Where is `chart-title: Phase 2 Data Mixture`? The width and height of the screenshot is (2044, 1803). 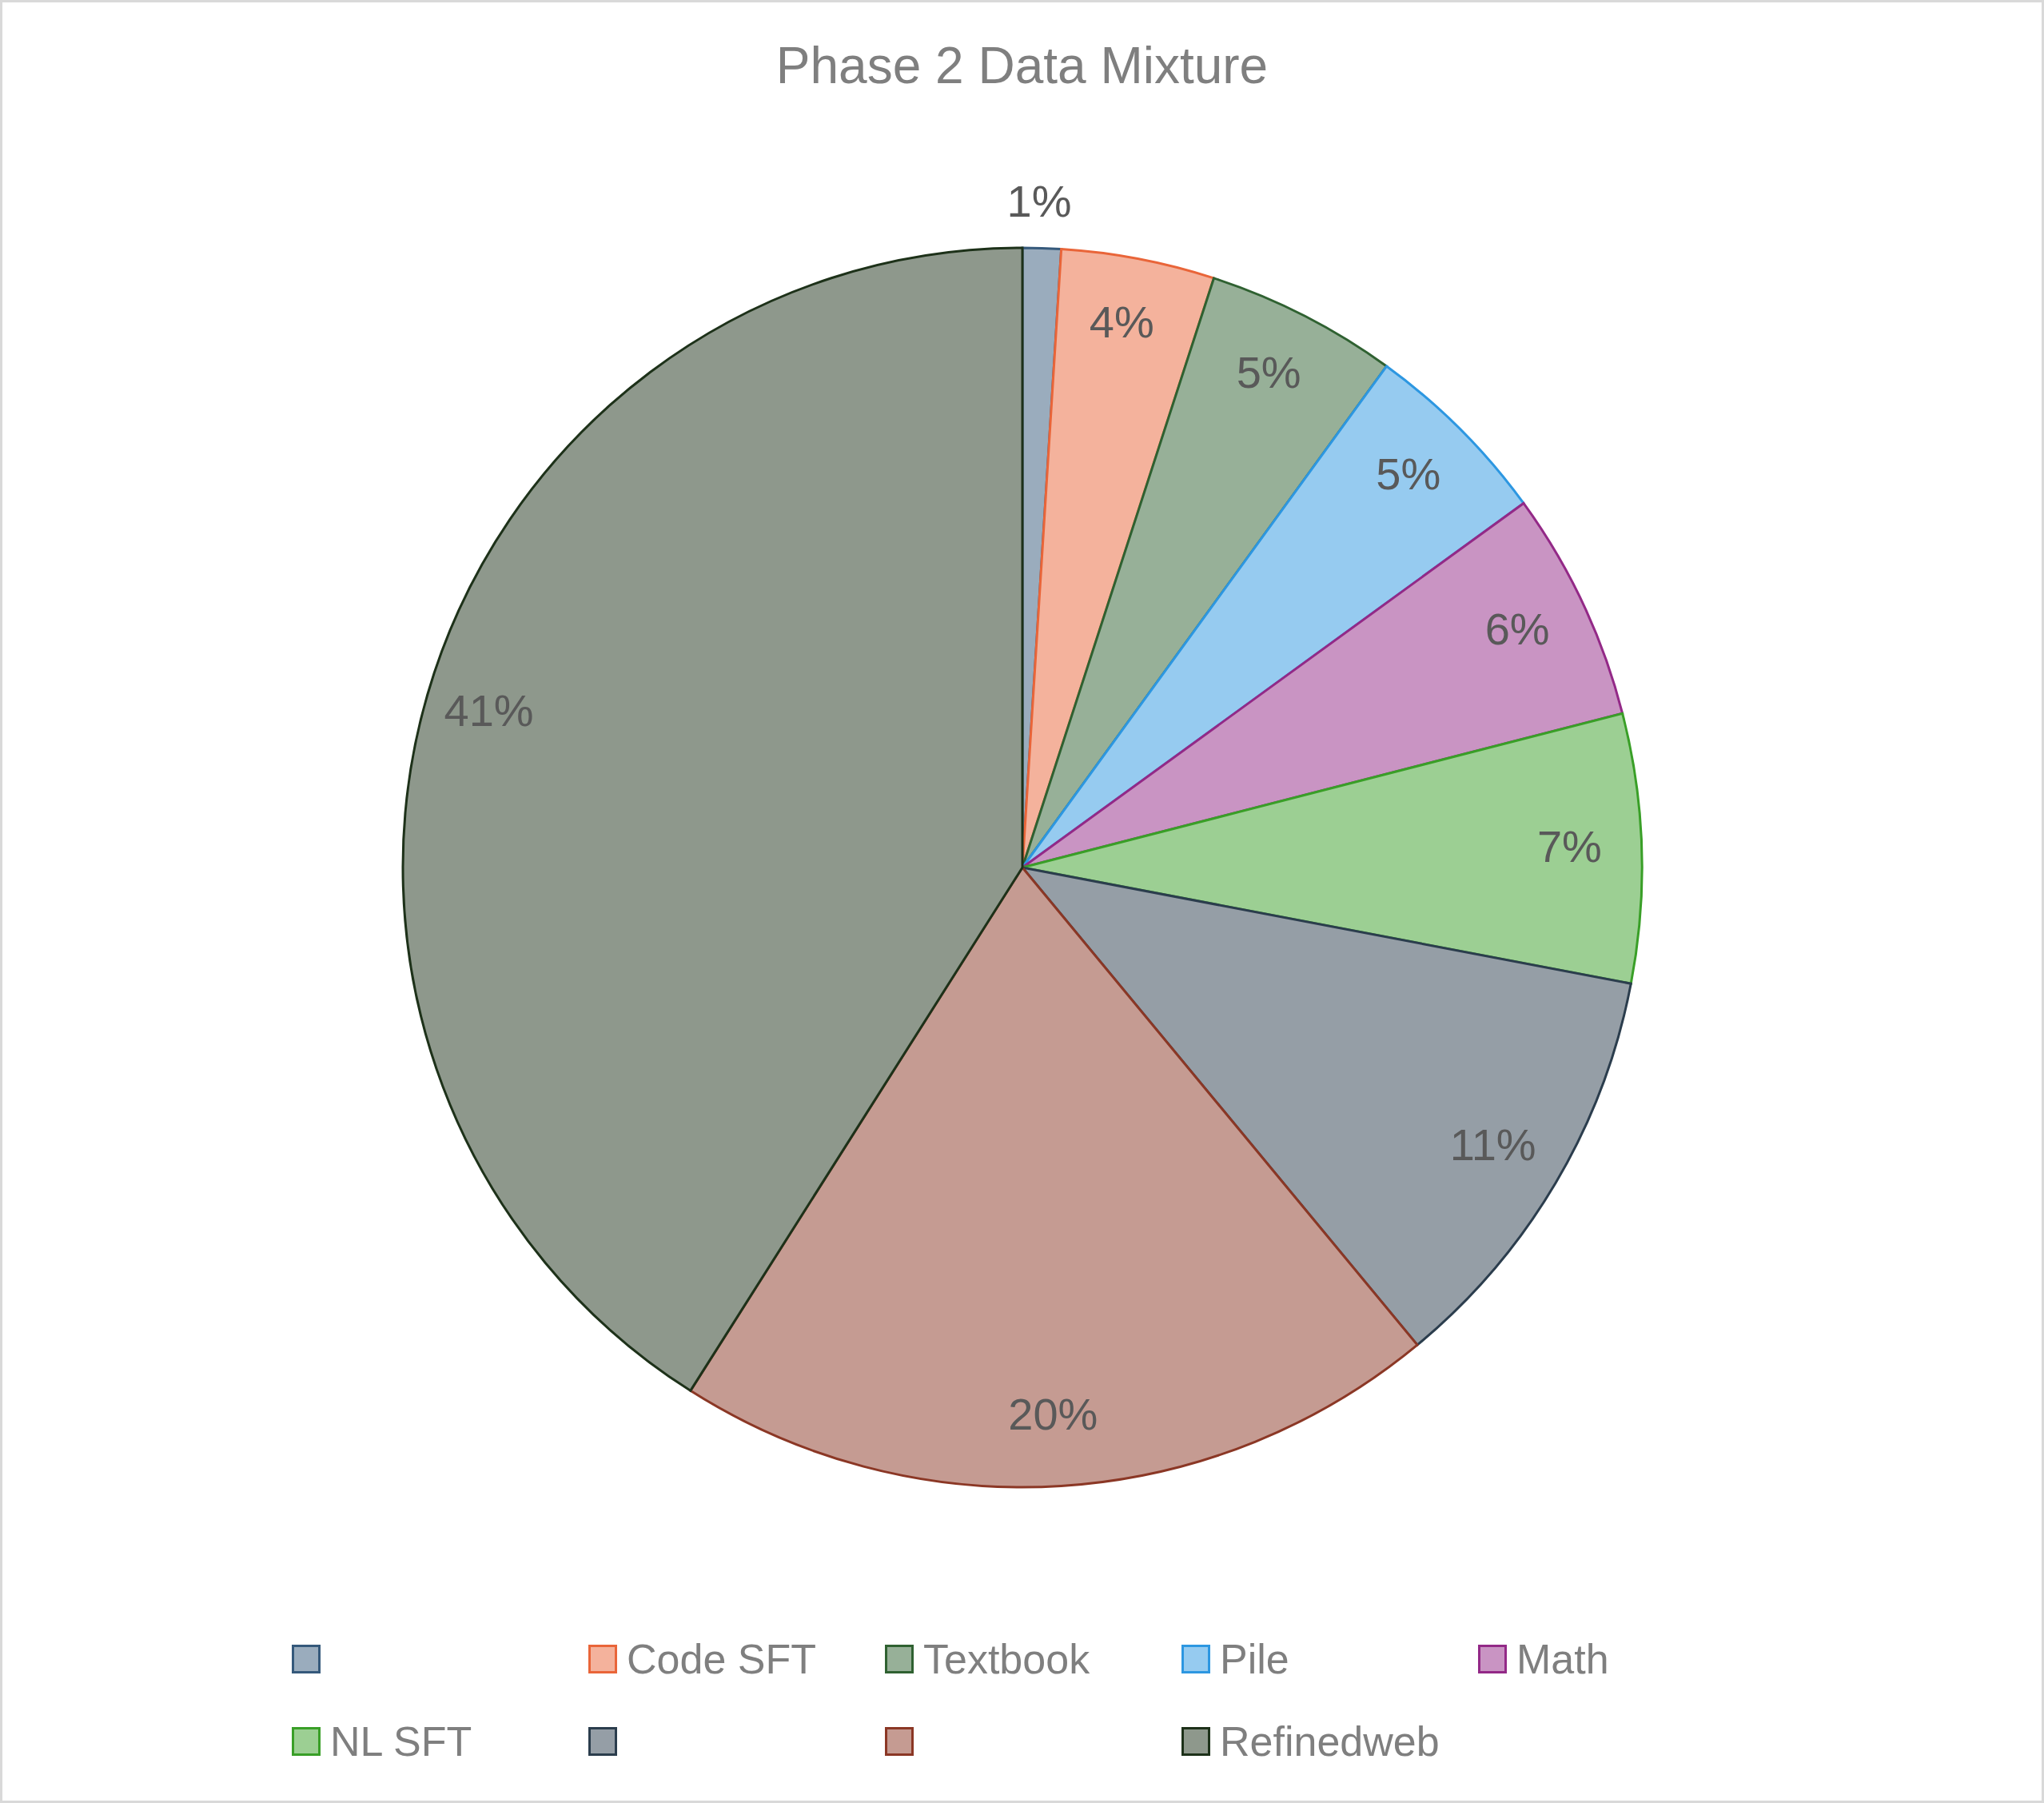
chart-title: Phase 2 Data Mixture is located at coordinates (1022, 65).